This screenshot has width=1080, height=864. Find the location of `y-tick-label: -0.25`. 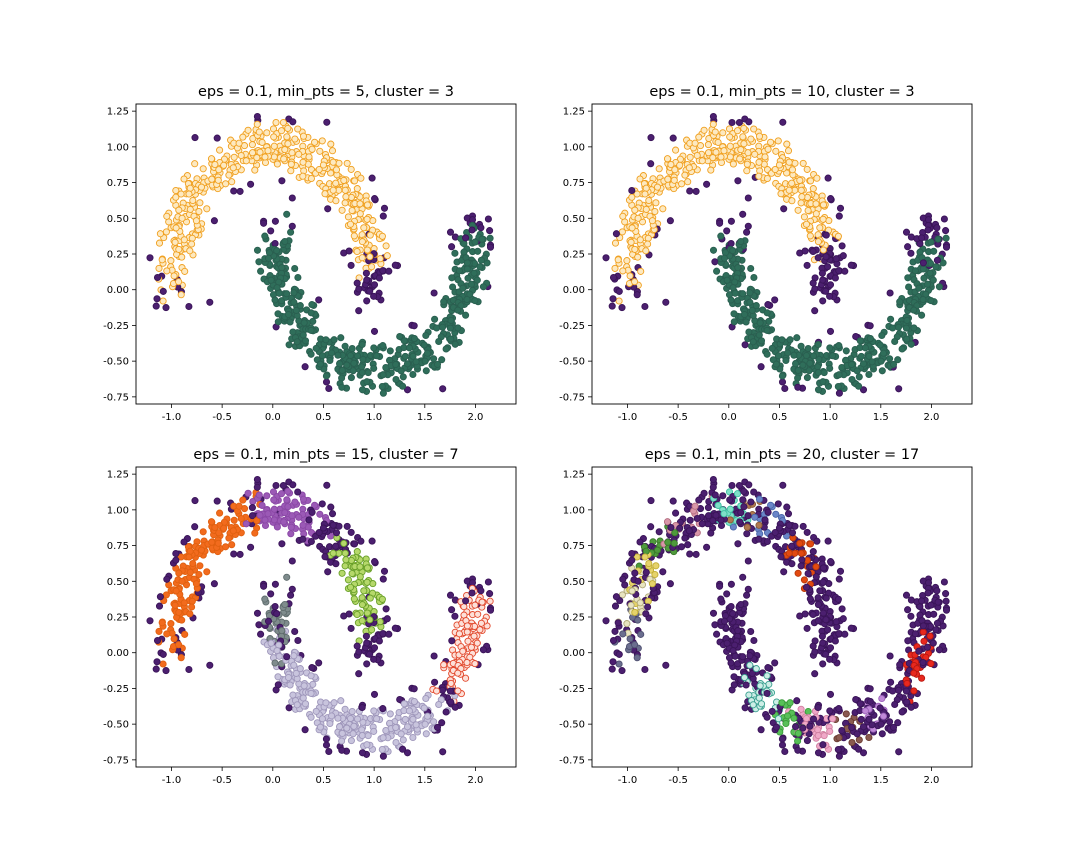

y-tick-label: -0.25 is located at coordinates (116, 689).